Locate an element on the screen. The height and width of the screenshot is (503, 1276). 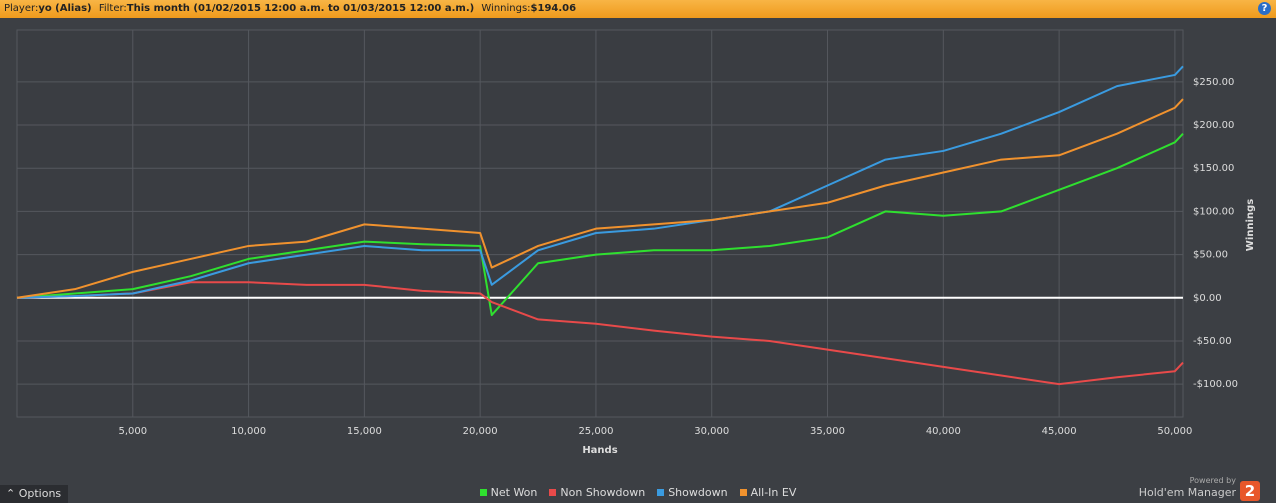
legend-item: Showdown is located at coordinates (692, 492).